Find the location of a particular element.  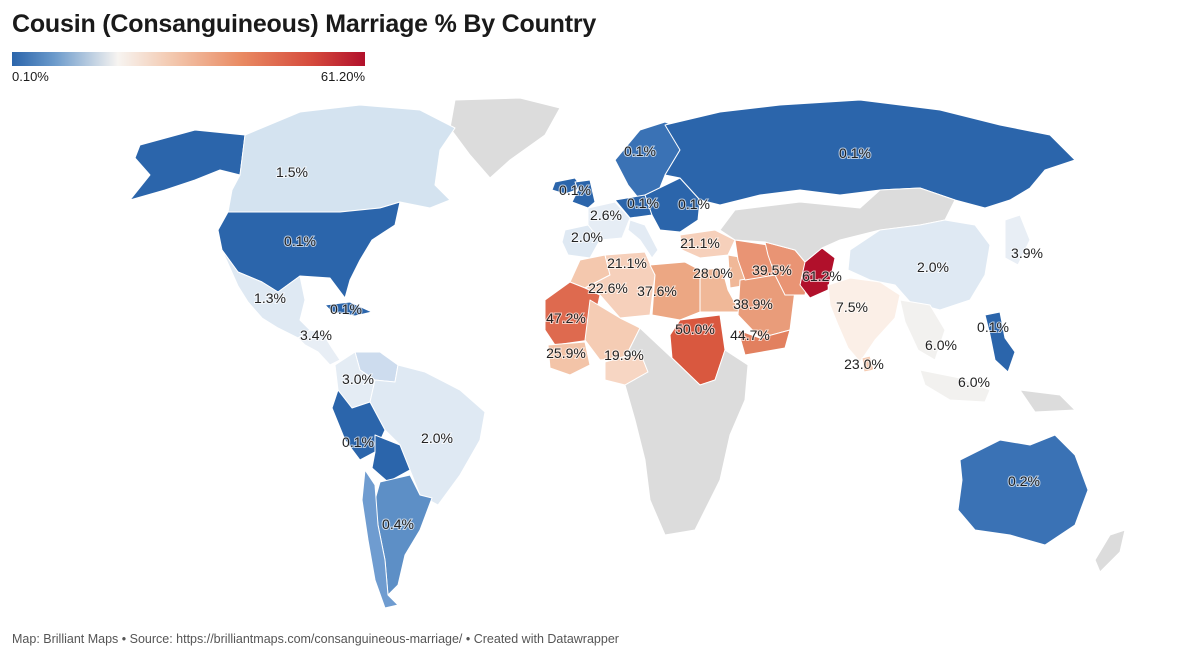

value-label-mali: 22.6% is located at coordinates (608, 288).